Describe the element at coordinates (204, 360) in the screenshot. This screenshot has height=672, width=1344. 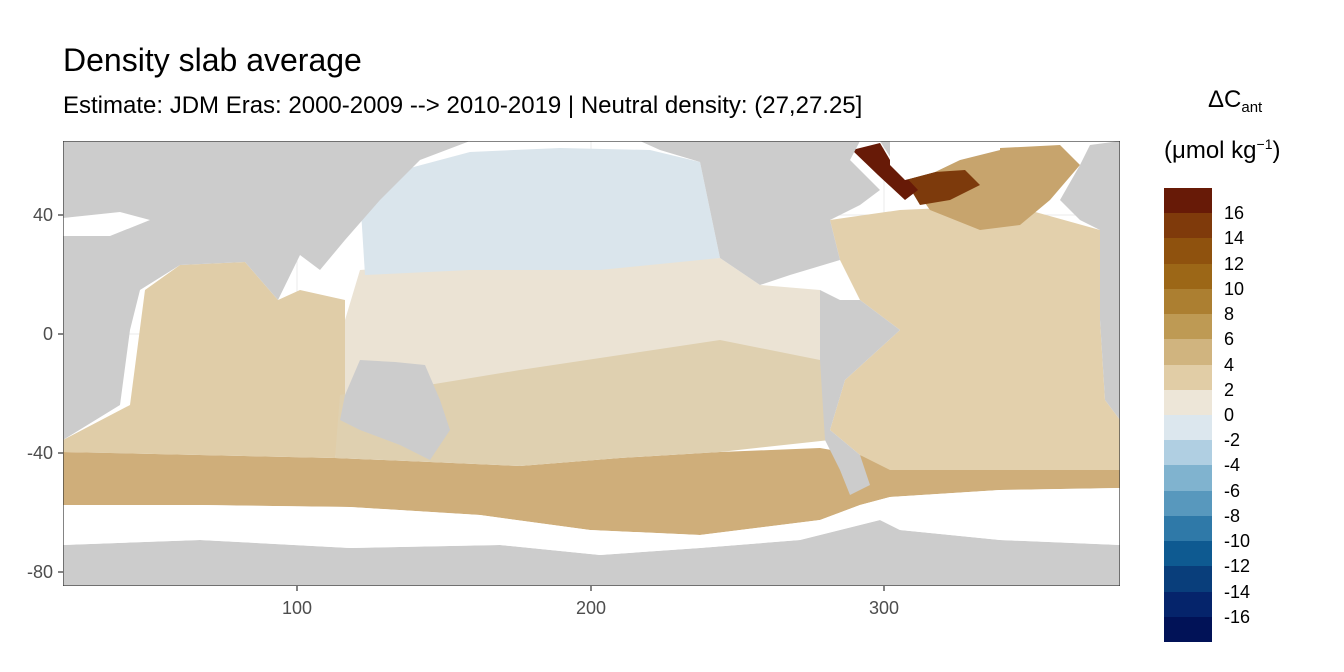
I see `indian-ocean` at that location.